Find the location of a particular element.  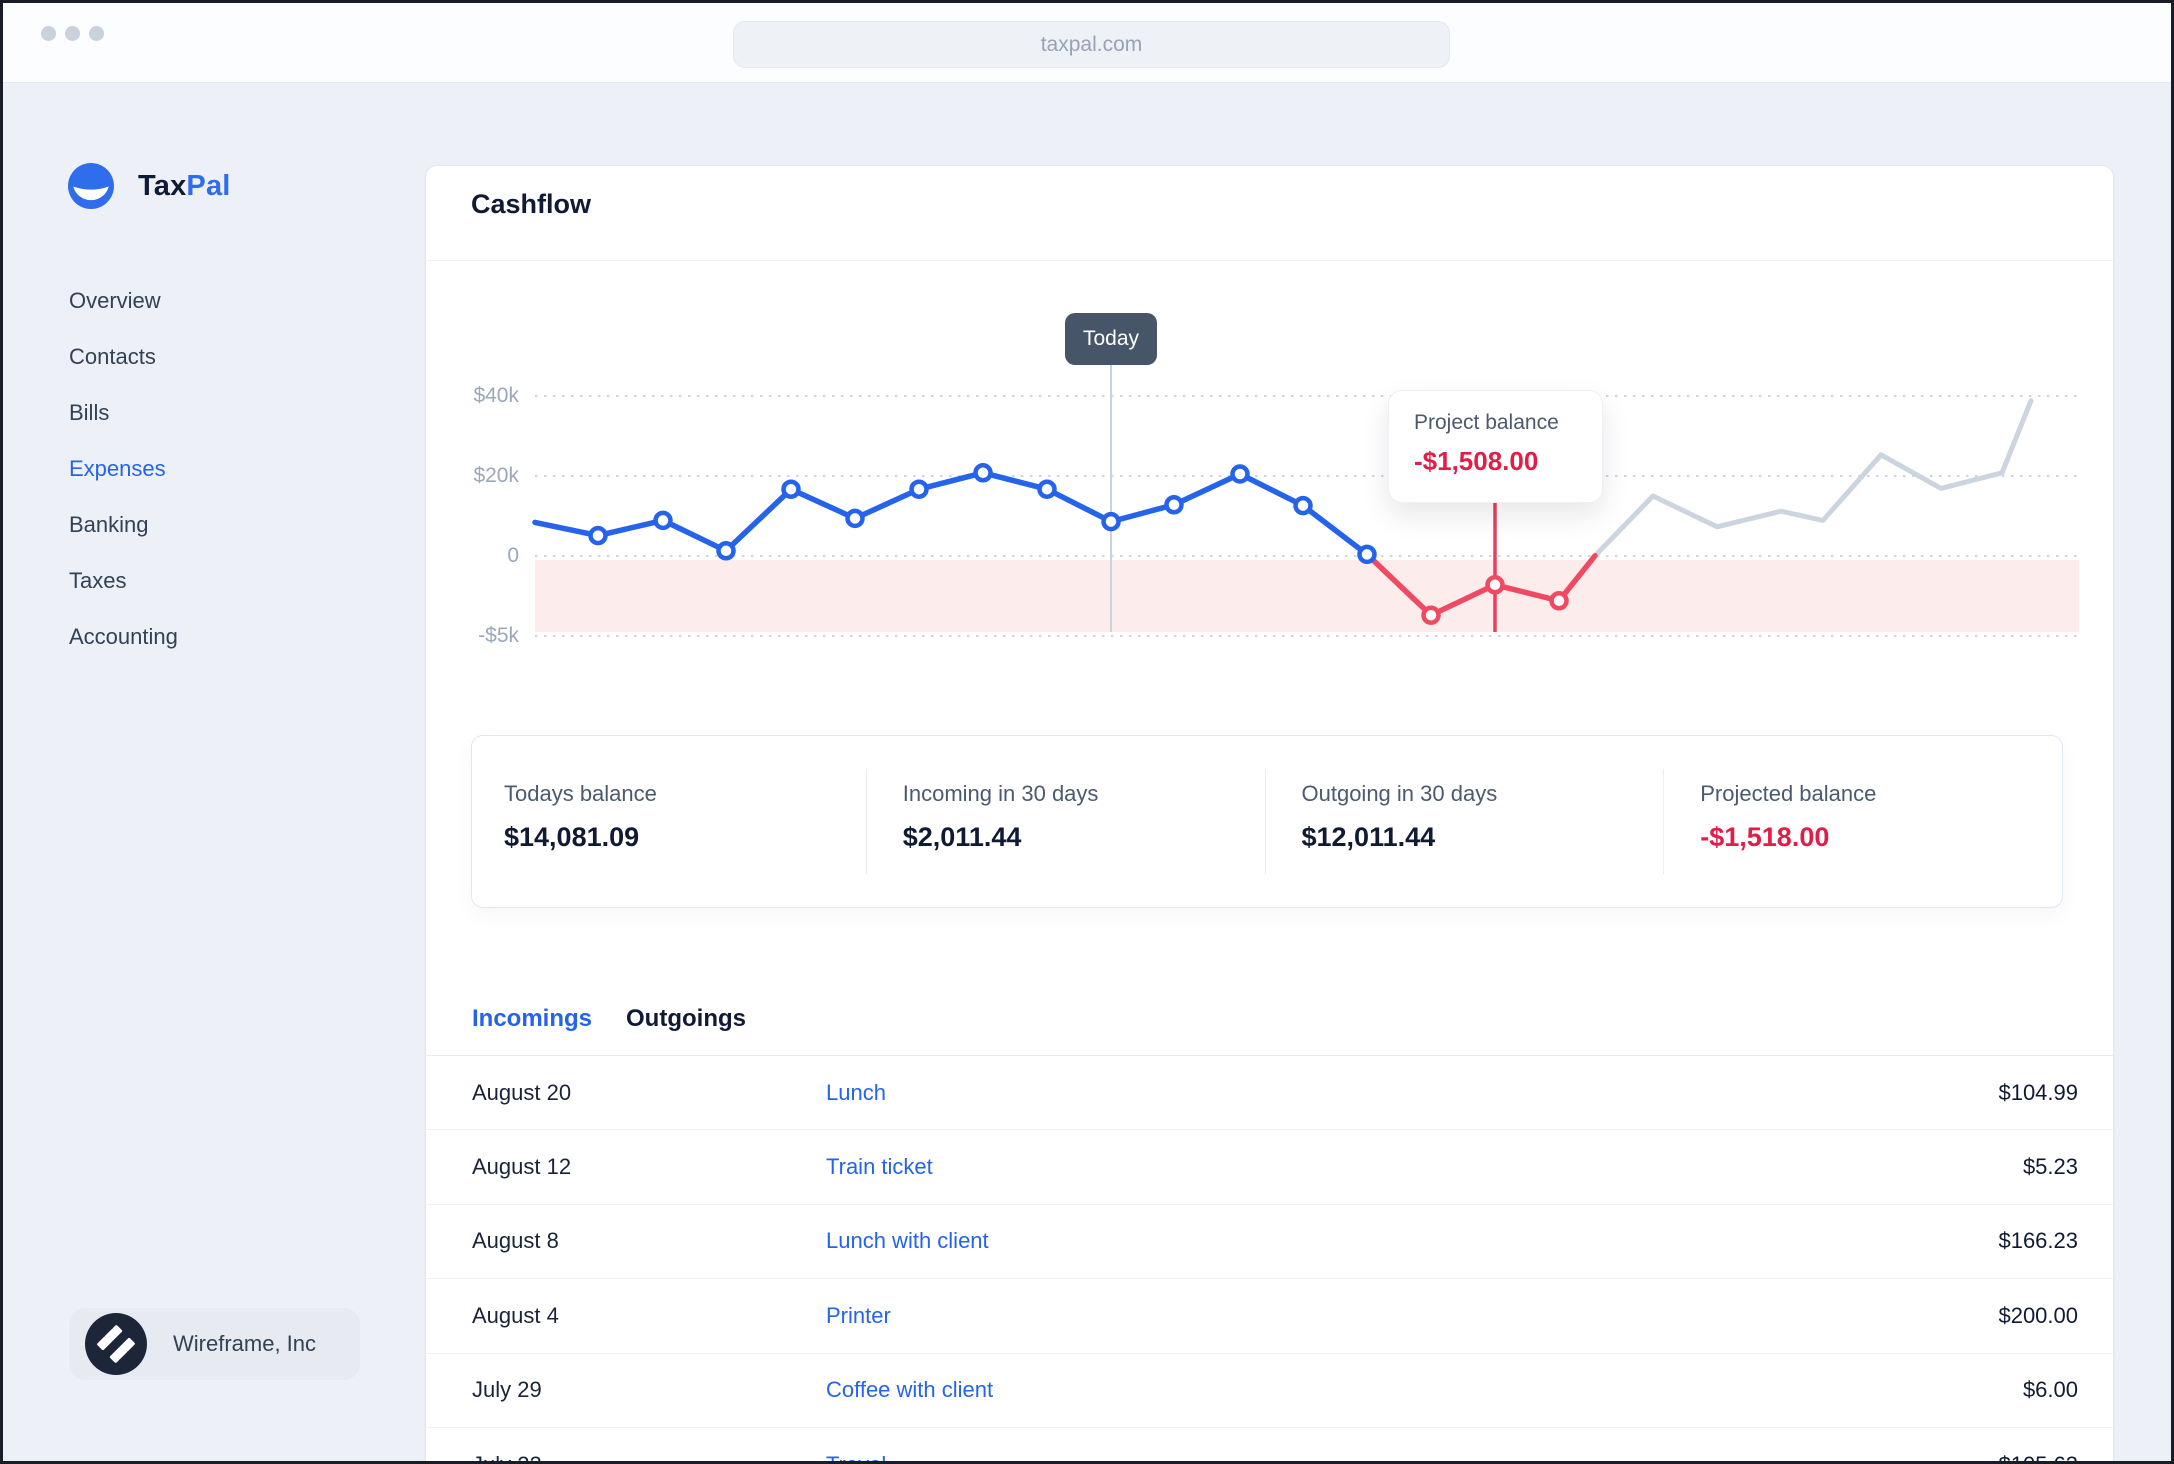

summary-card-label: Projected balance is located at coordinates (1788, 793).